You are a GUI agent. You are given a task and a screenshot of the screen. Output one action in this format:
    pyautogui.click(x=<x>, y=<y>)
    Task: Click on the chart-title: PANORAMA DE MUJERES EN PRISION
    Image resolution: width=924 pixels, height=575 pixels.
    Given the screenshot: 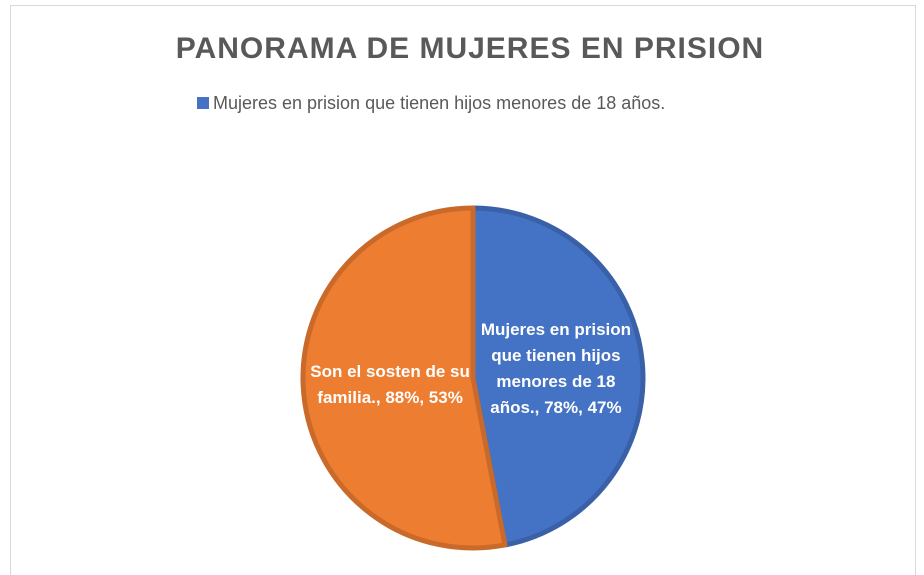 What is the action you would take?
    pyautogui.click(x=470, y=48)
    